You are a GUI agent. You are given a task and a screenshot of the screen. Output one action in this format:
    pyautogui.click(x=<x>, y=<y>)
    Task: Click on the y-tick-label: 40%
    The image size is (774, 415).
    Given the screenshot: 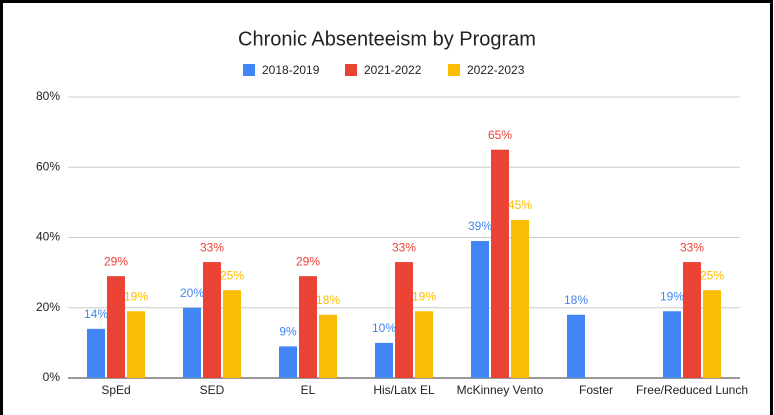 What is the action you would take?
    pyautogui.click(x=48, y=237)
    